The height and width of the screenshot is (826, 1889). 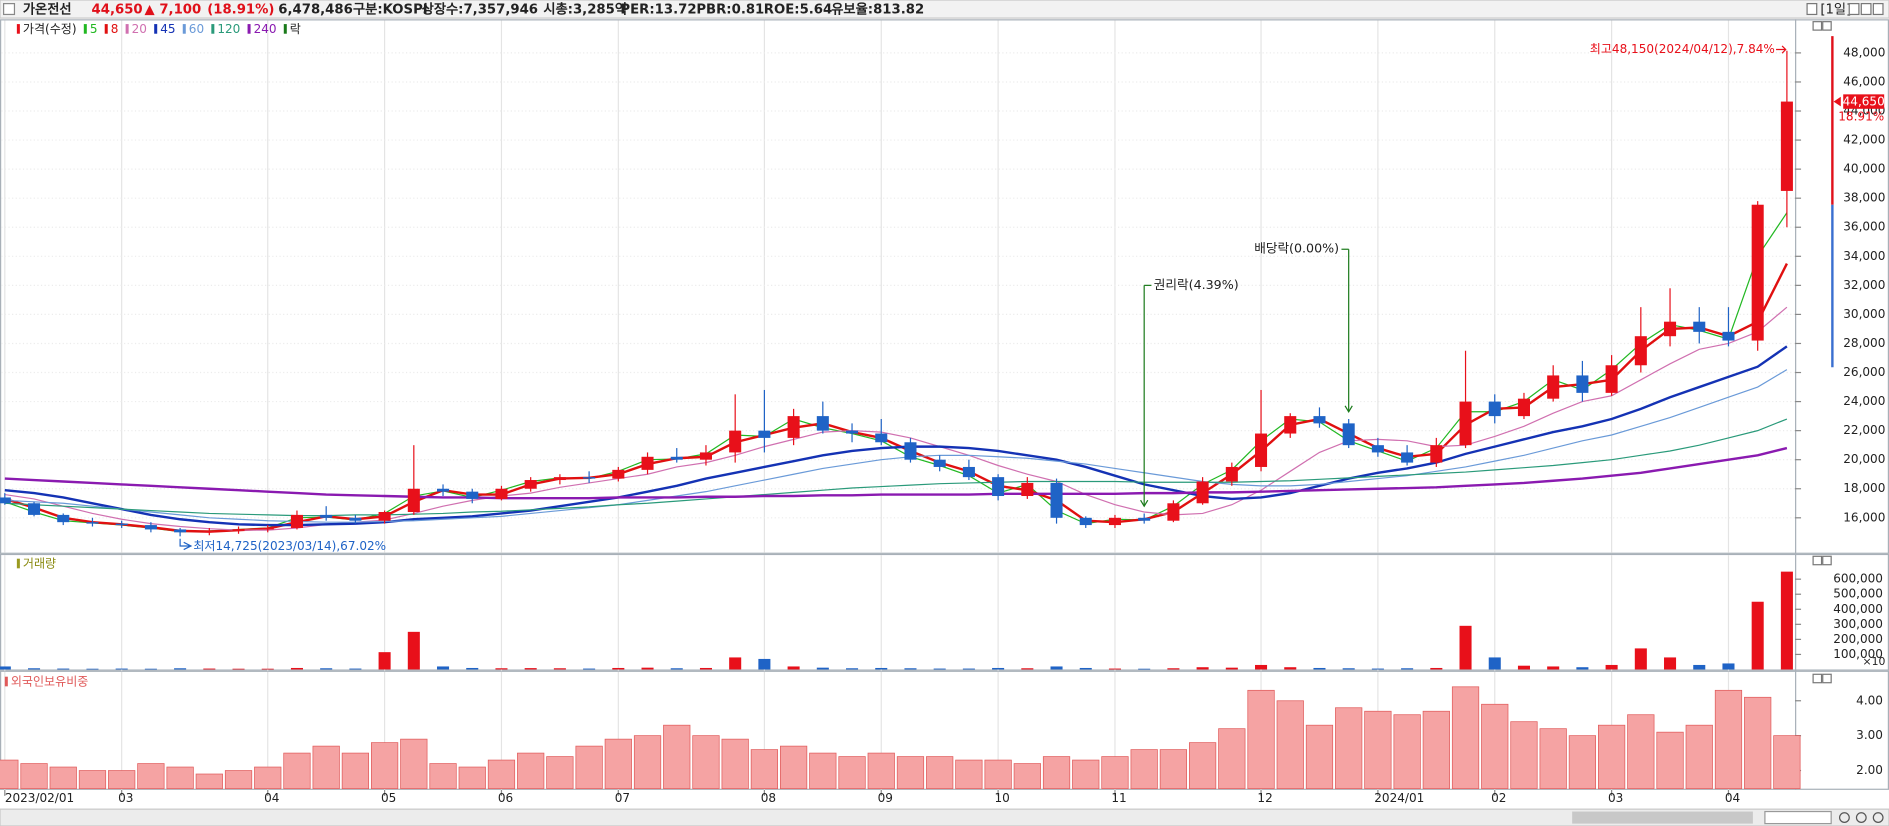 What do you see at coordinates (1861, 817) in the screenshot?
I see `zoom-in` at bounding box center [1861, 817].